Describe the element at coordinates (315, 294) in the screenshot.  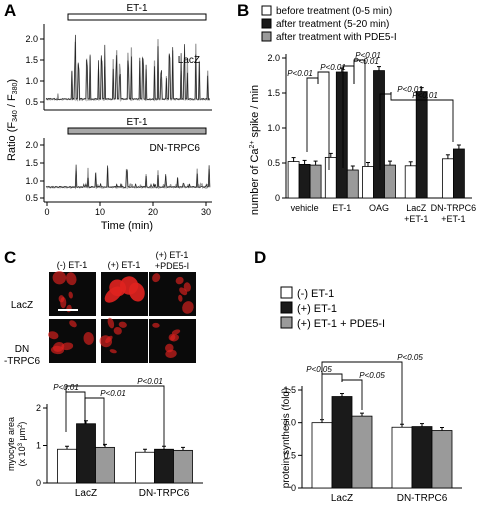
I see `legend-label-minus-et1: (-) ET-1` at that location.